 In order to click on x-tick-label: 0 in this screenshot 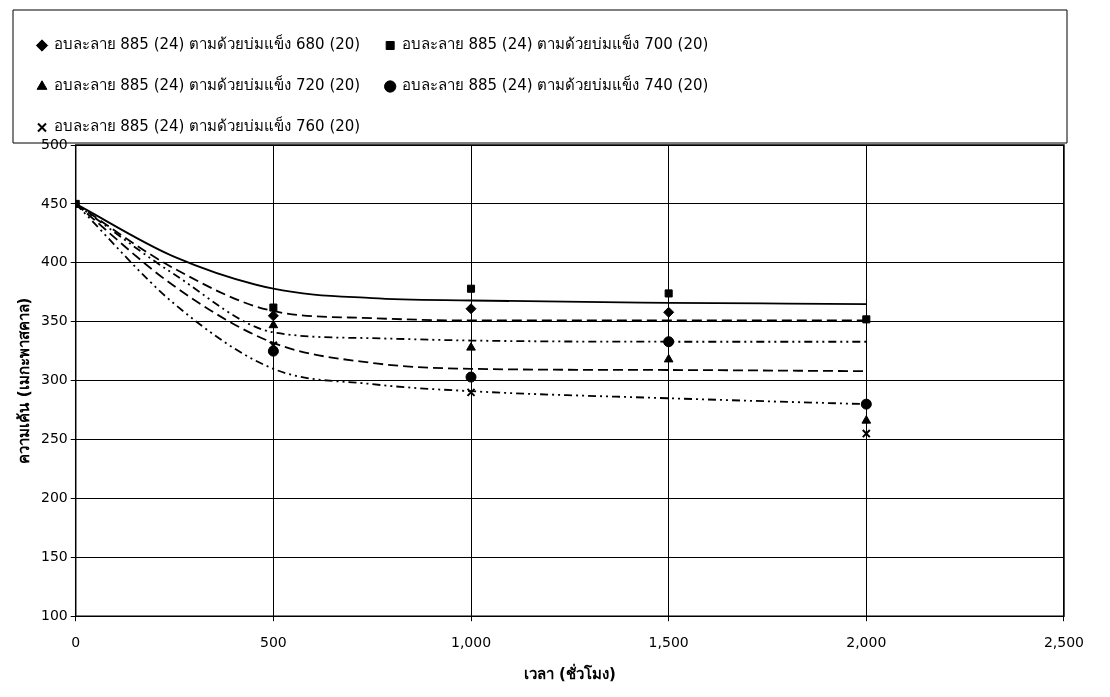, I will do `click(76, 642)`.